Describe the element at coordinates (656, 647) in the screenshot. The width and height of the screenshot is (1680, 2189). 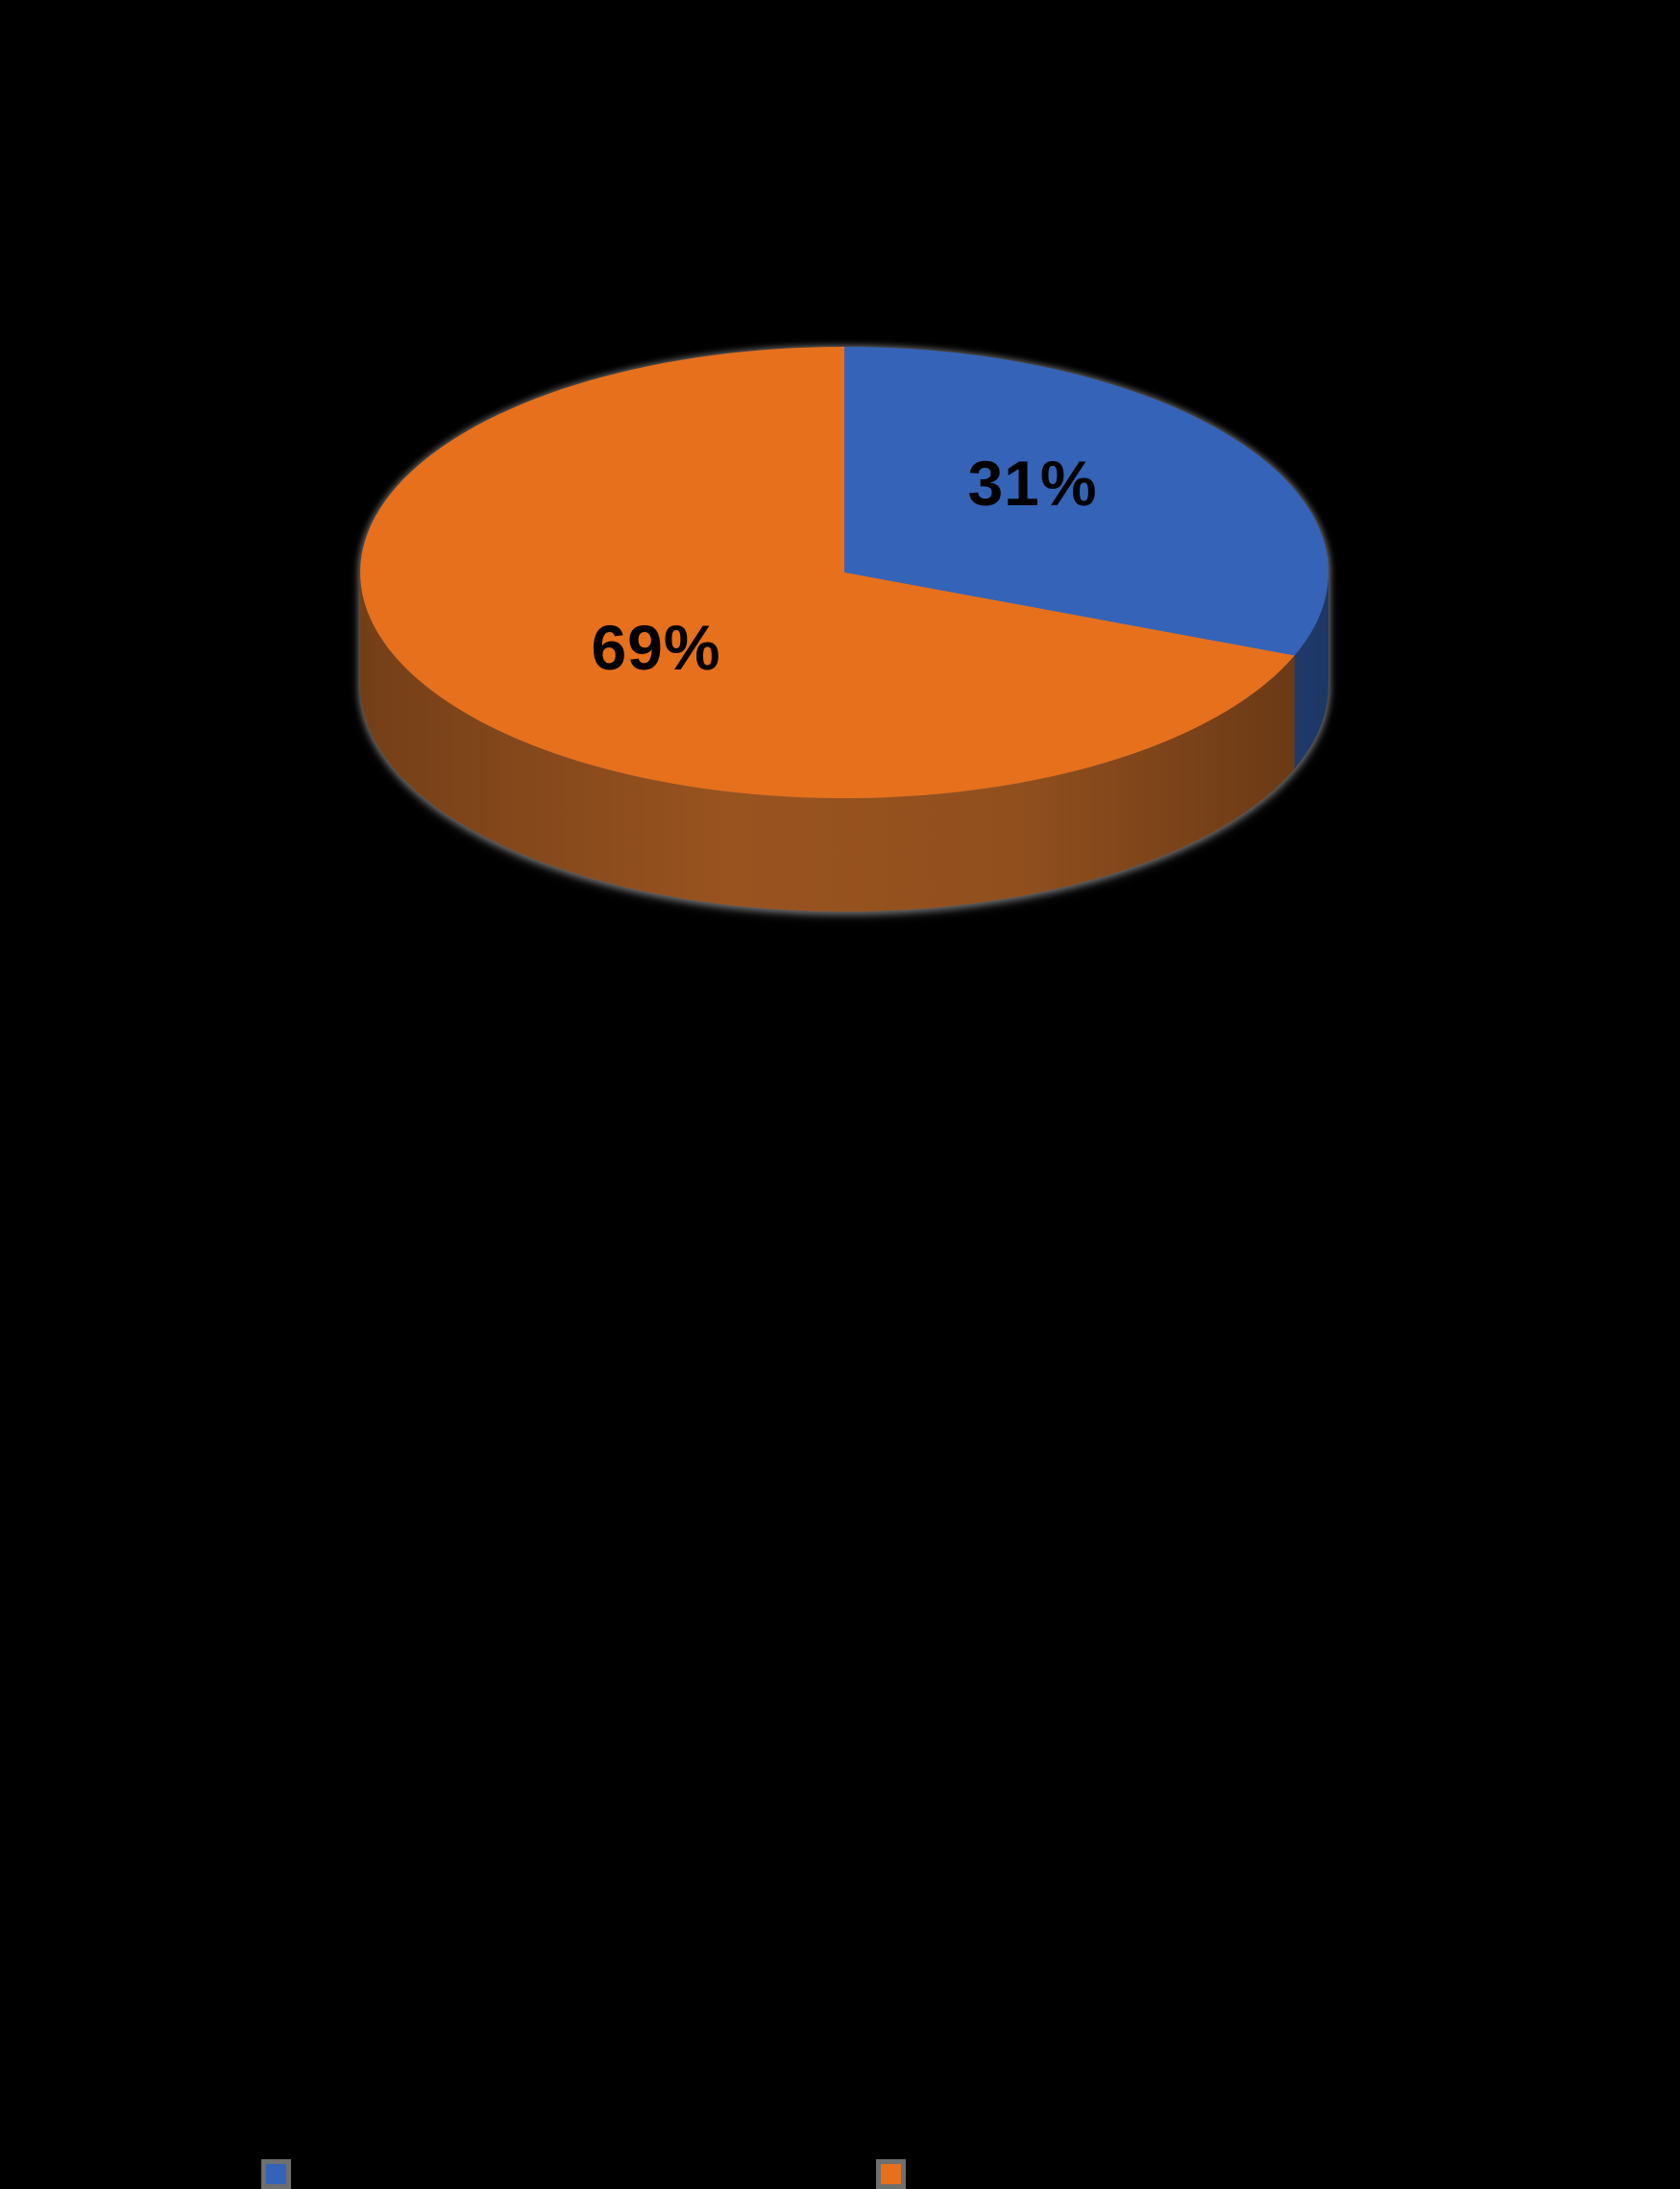
I see `pie-data-label: 69%` at that location.